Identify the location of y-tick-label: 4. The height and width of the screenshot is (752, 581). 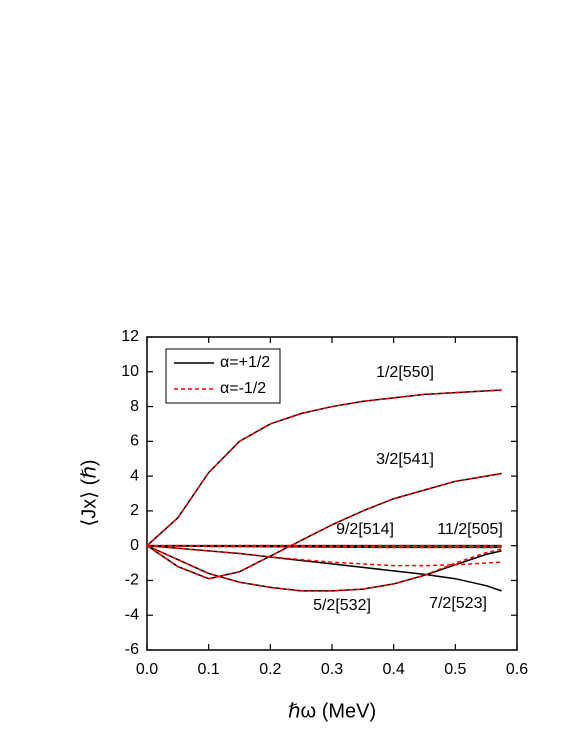
(134, 475).